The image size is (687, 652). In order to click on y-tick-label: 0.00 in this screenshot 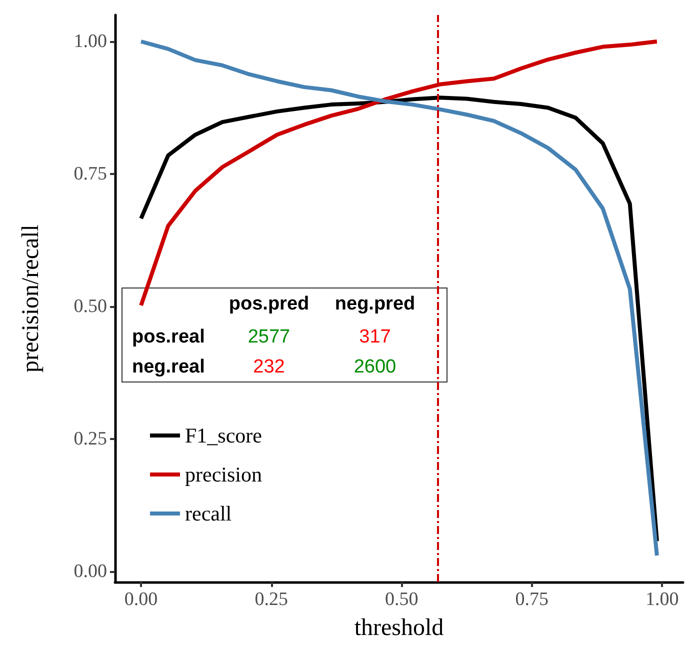, I will do `click(90, 571)`.